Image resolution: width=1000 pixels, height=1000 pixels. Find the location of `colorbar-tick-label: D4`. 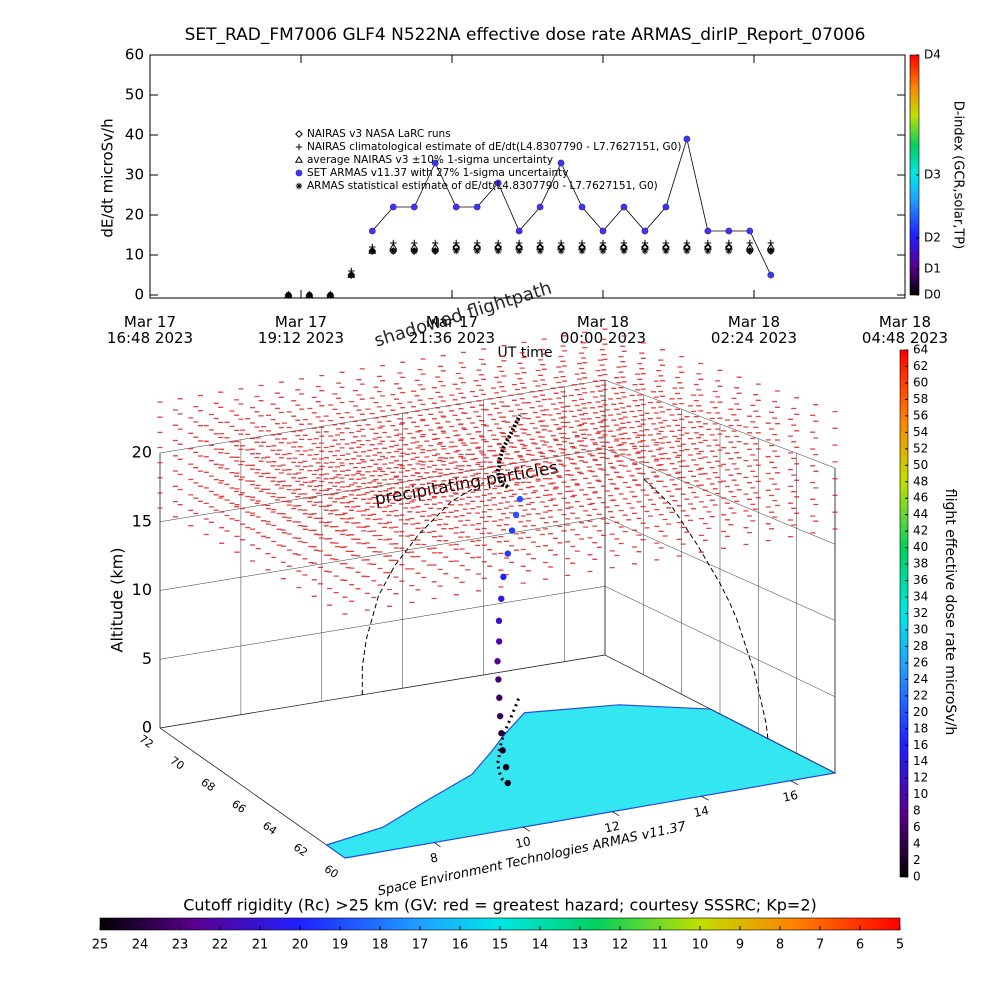

colorbar-tick-label: D4 is located at coordinates (932, 55).